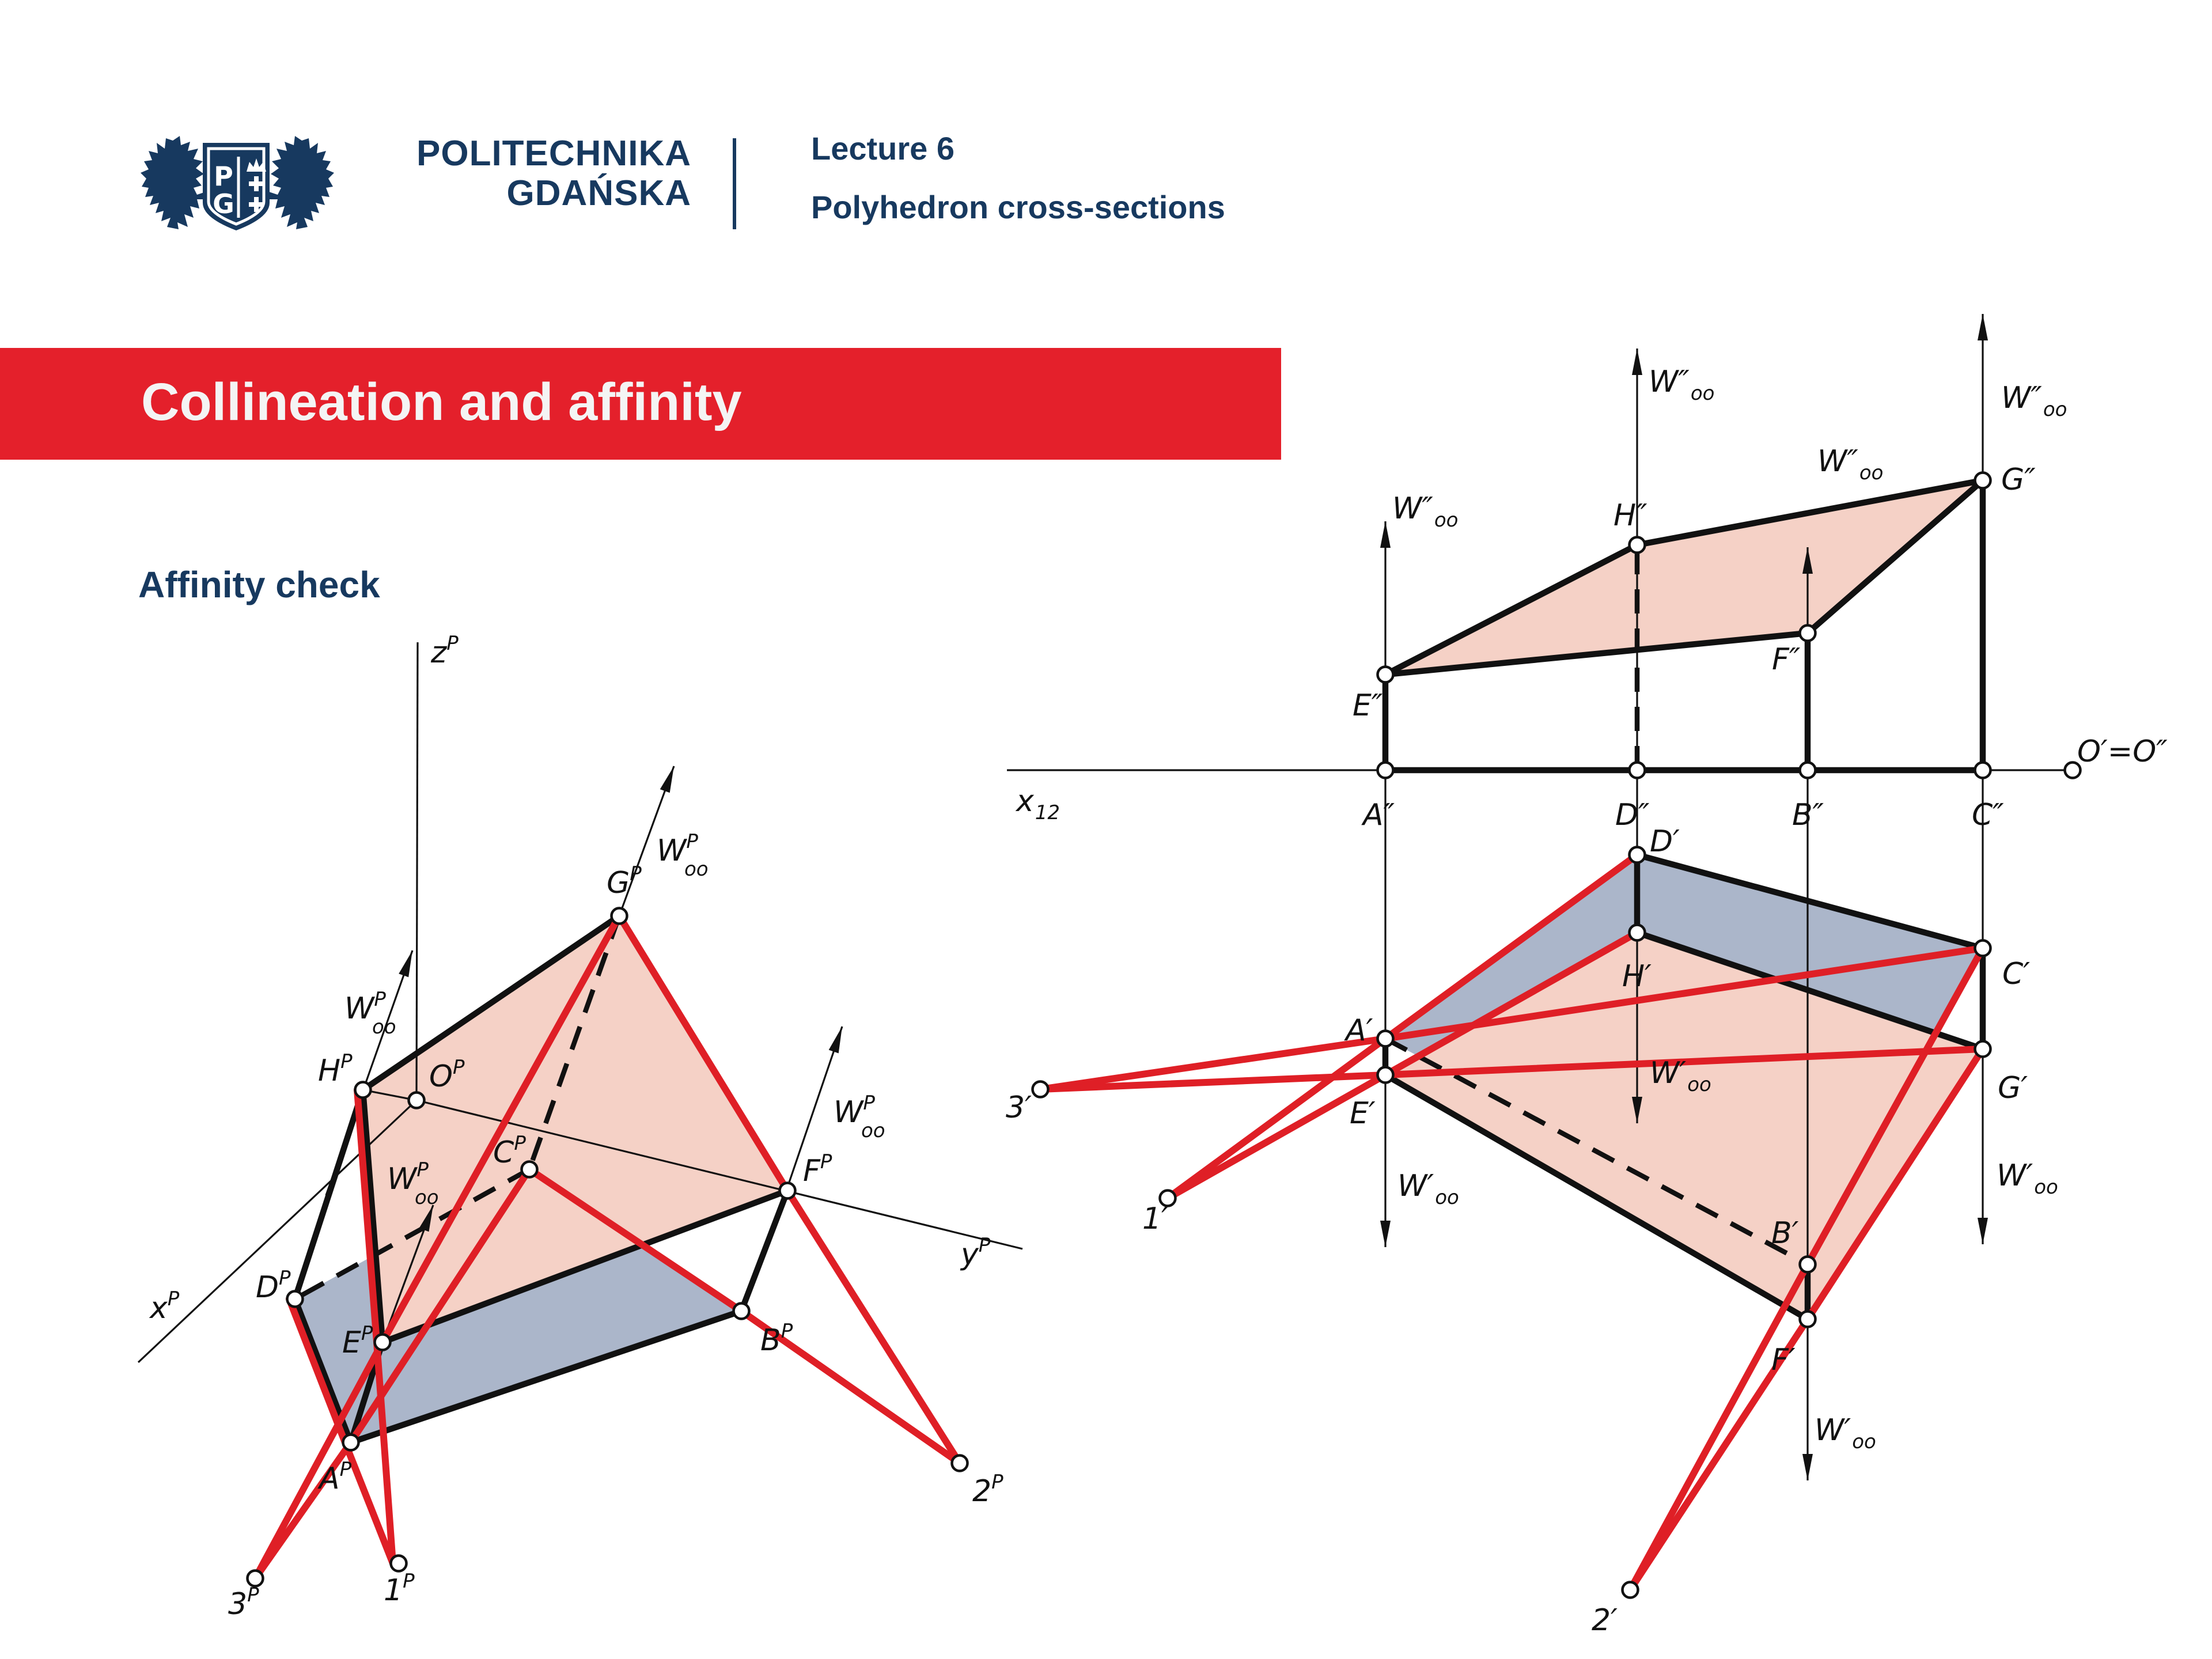 The height and width of the screenshot is (1659, 2212). What do you see at coordinates (1368, 705) in the screenshot?
I see `label-E-sec: E″` at bounding box center [1368, 705].